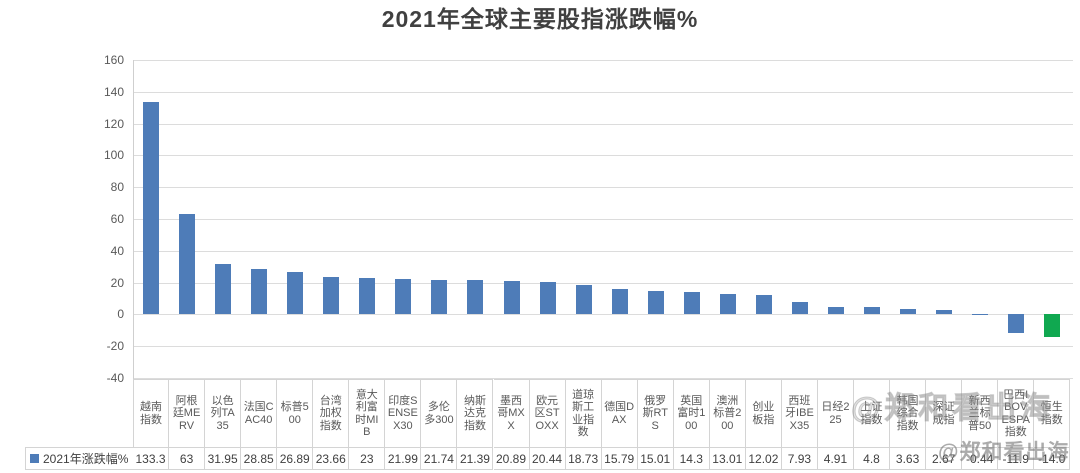 Image resolution: width=1080 pixels, height=473 pixels. What do you see at coordinates (223, 458) in the screenshot?
I see `value-cell: 31.95` at bounding box center [223, 458].